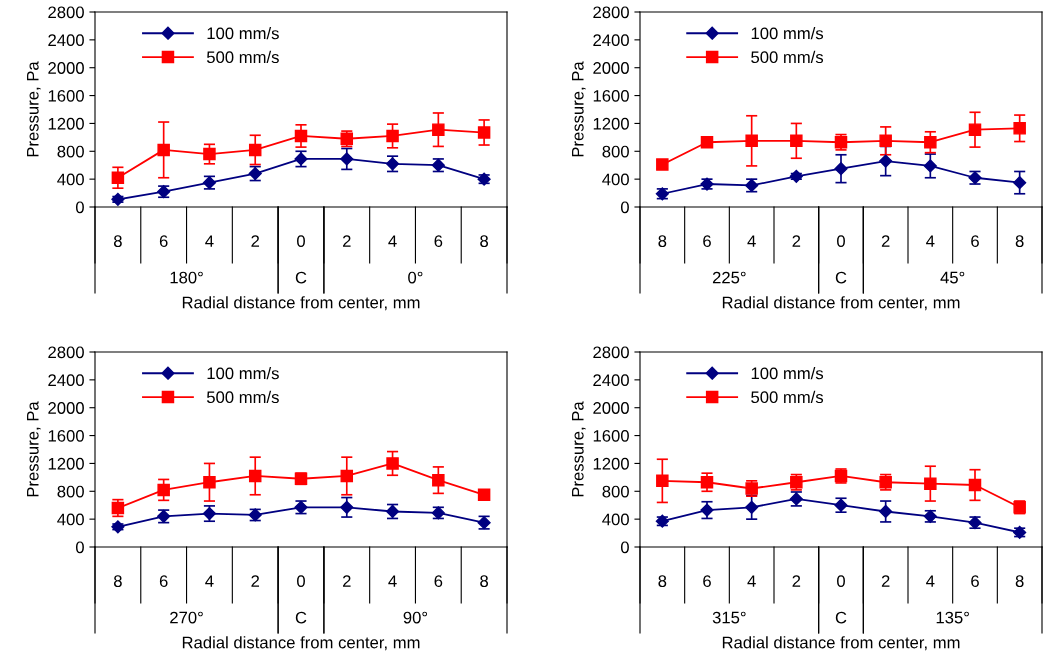  I want to click on text: 270°, so click(186, 617).